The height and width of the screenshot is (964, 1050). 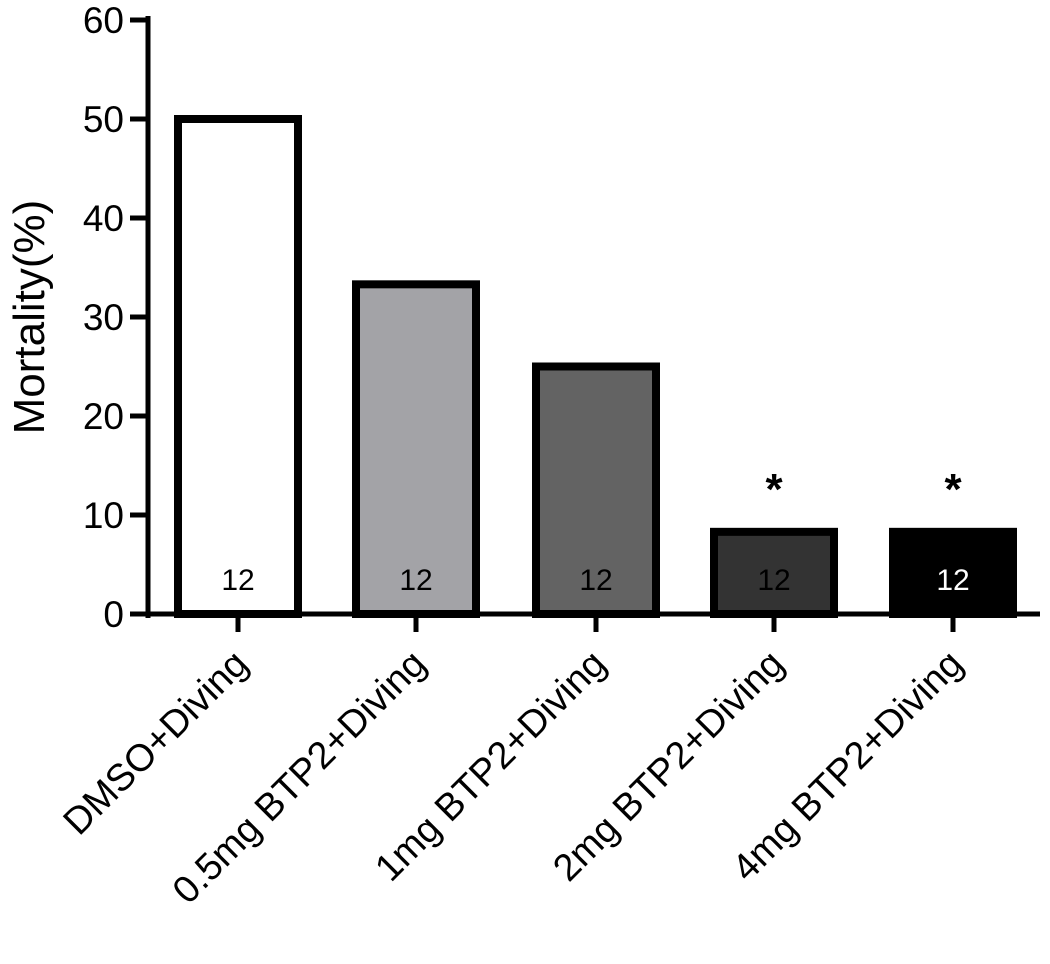 I want to click on y-tick-label: 10, so click(x=103, y=515).